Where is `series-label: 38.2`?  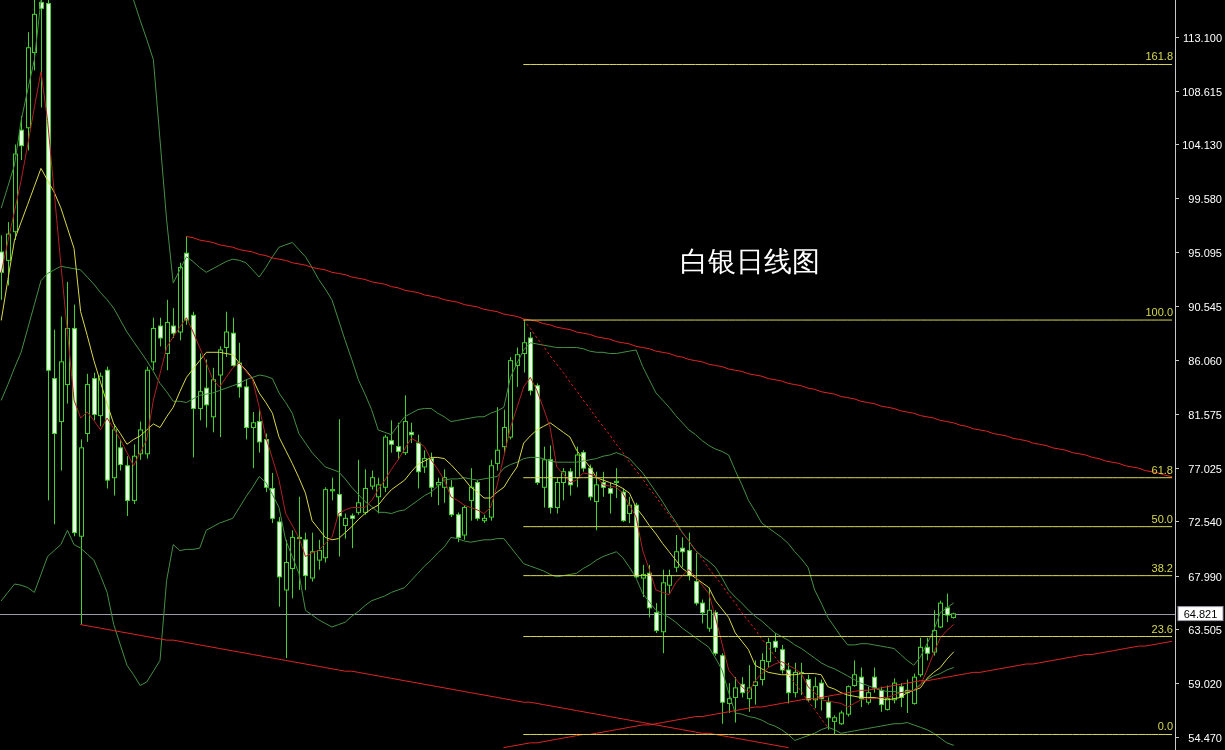
series-label: 38.2 is located at coordinates (1162, 567).